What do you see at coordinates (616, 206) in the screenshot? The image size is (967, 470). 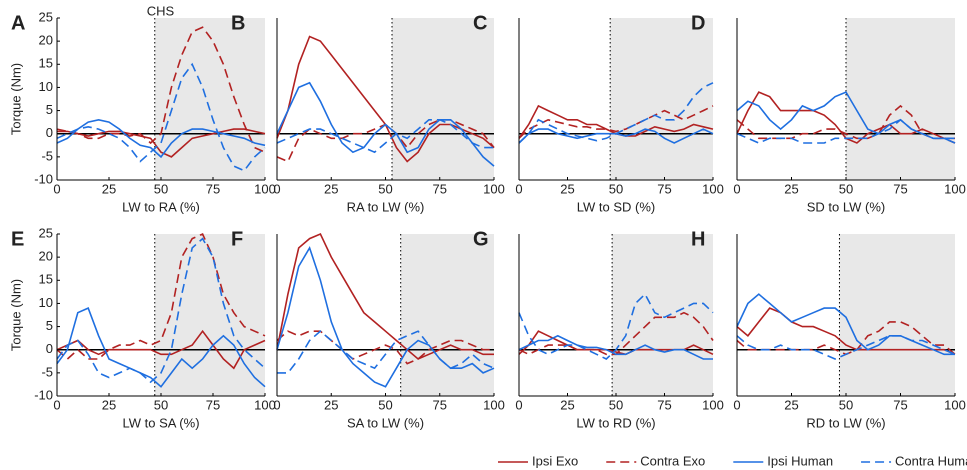 I see `x-axis-label: LW to SD (%)` at bounding box center [616, 206].